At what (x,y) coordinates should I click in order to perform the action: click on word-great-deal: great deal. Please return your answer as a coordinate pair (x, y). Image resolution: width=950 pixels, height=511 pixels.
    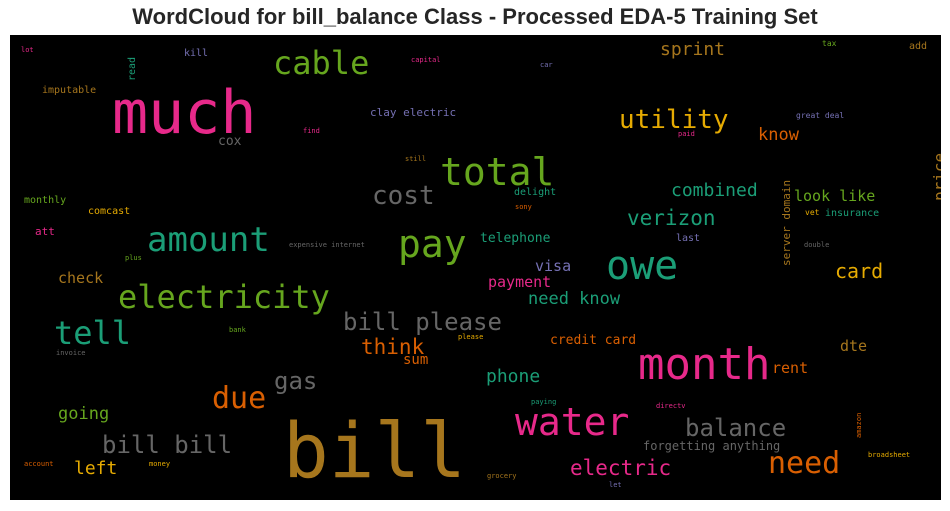
    Looking at the image, I should click on (820, 115).